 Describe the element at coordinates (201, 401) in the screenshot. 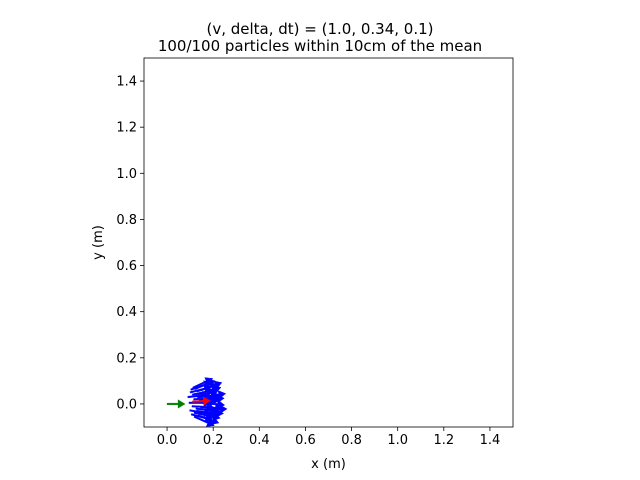

I see `mean-pose-arrow` at that location.